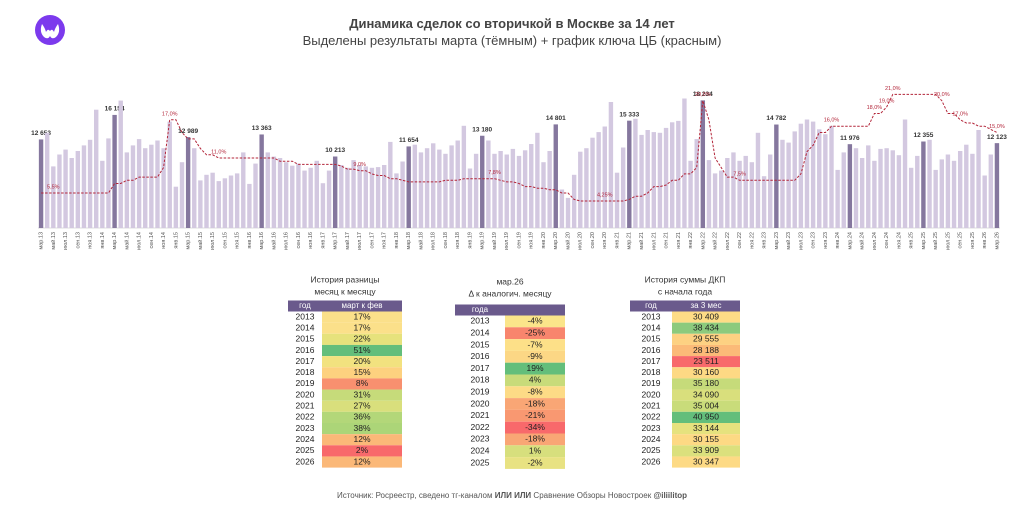  What do you see at coordinates (960, 114) in the screenshot?
I see `rate-label: 17,0%` at bounding box center [960, 114].